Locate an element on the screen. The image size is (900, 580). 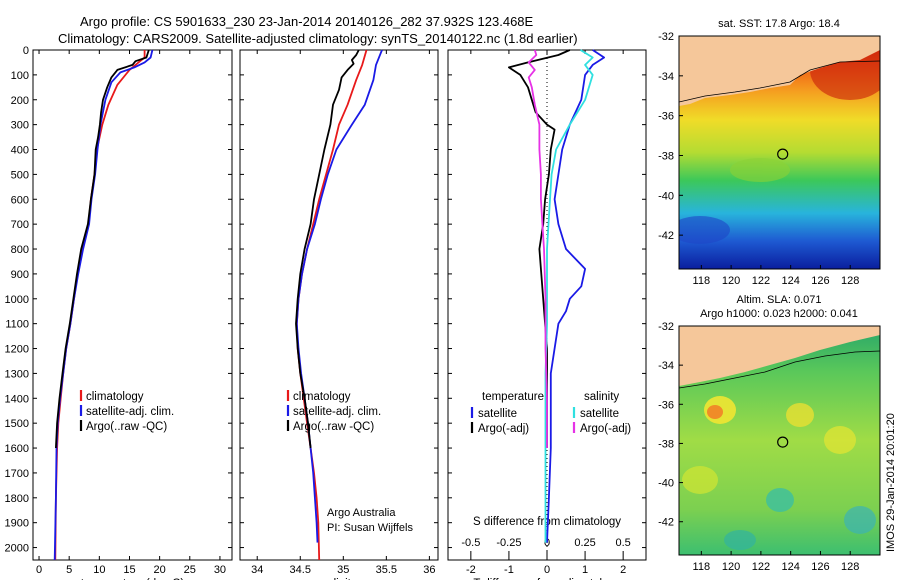
y-tick-label: 1500 is located at coordinates (17, 424).